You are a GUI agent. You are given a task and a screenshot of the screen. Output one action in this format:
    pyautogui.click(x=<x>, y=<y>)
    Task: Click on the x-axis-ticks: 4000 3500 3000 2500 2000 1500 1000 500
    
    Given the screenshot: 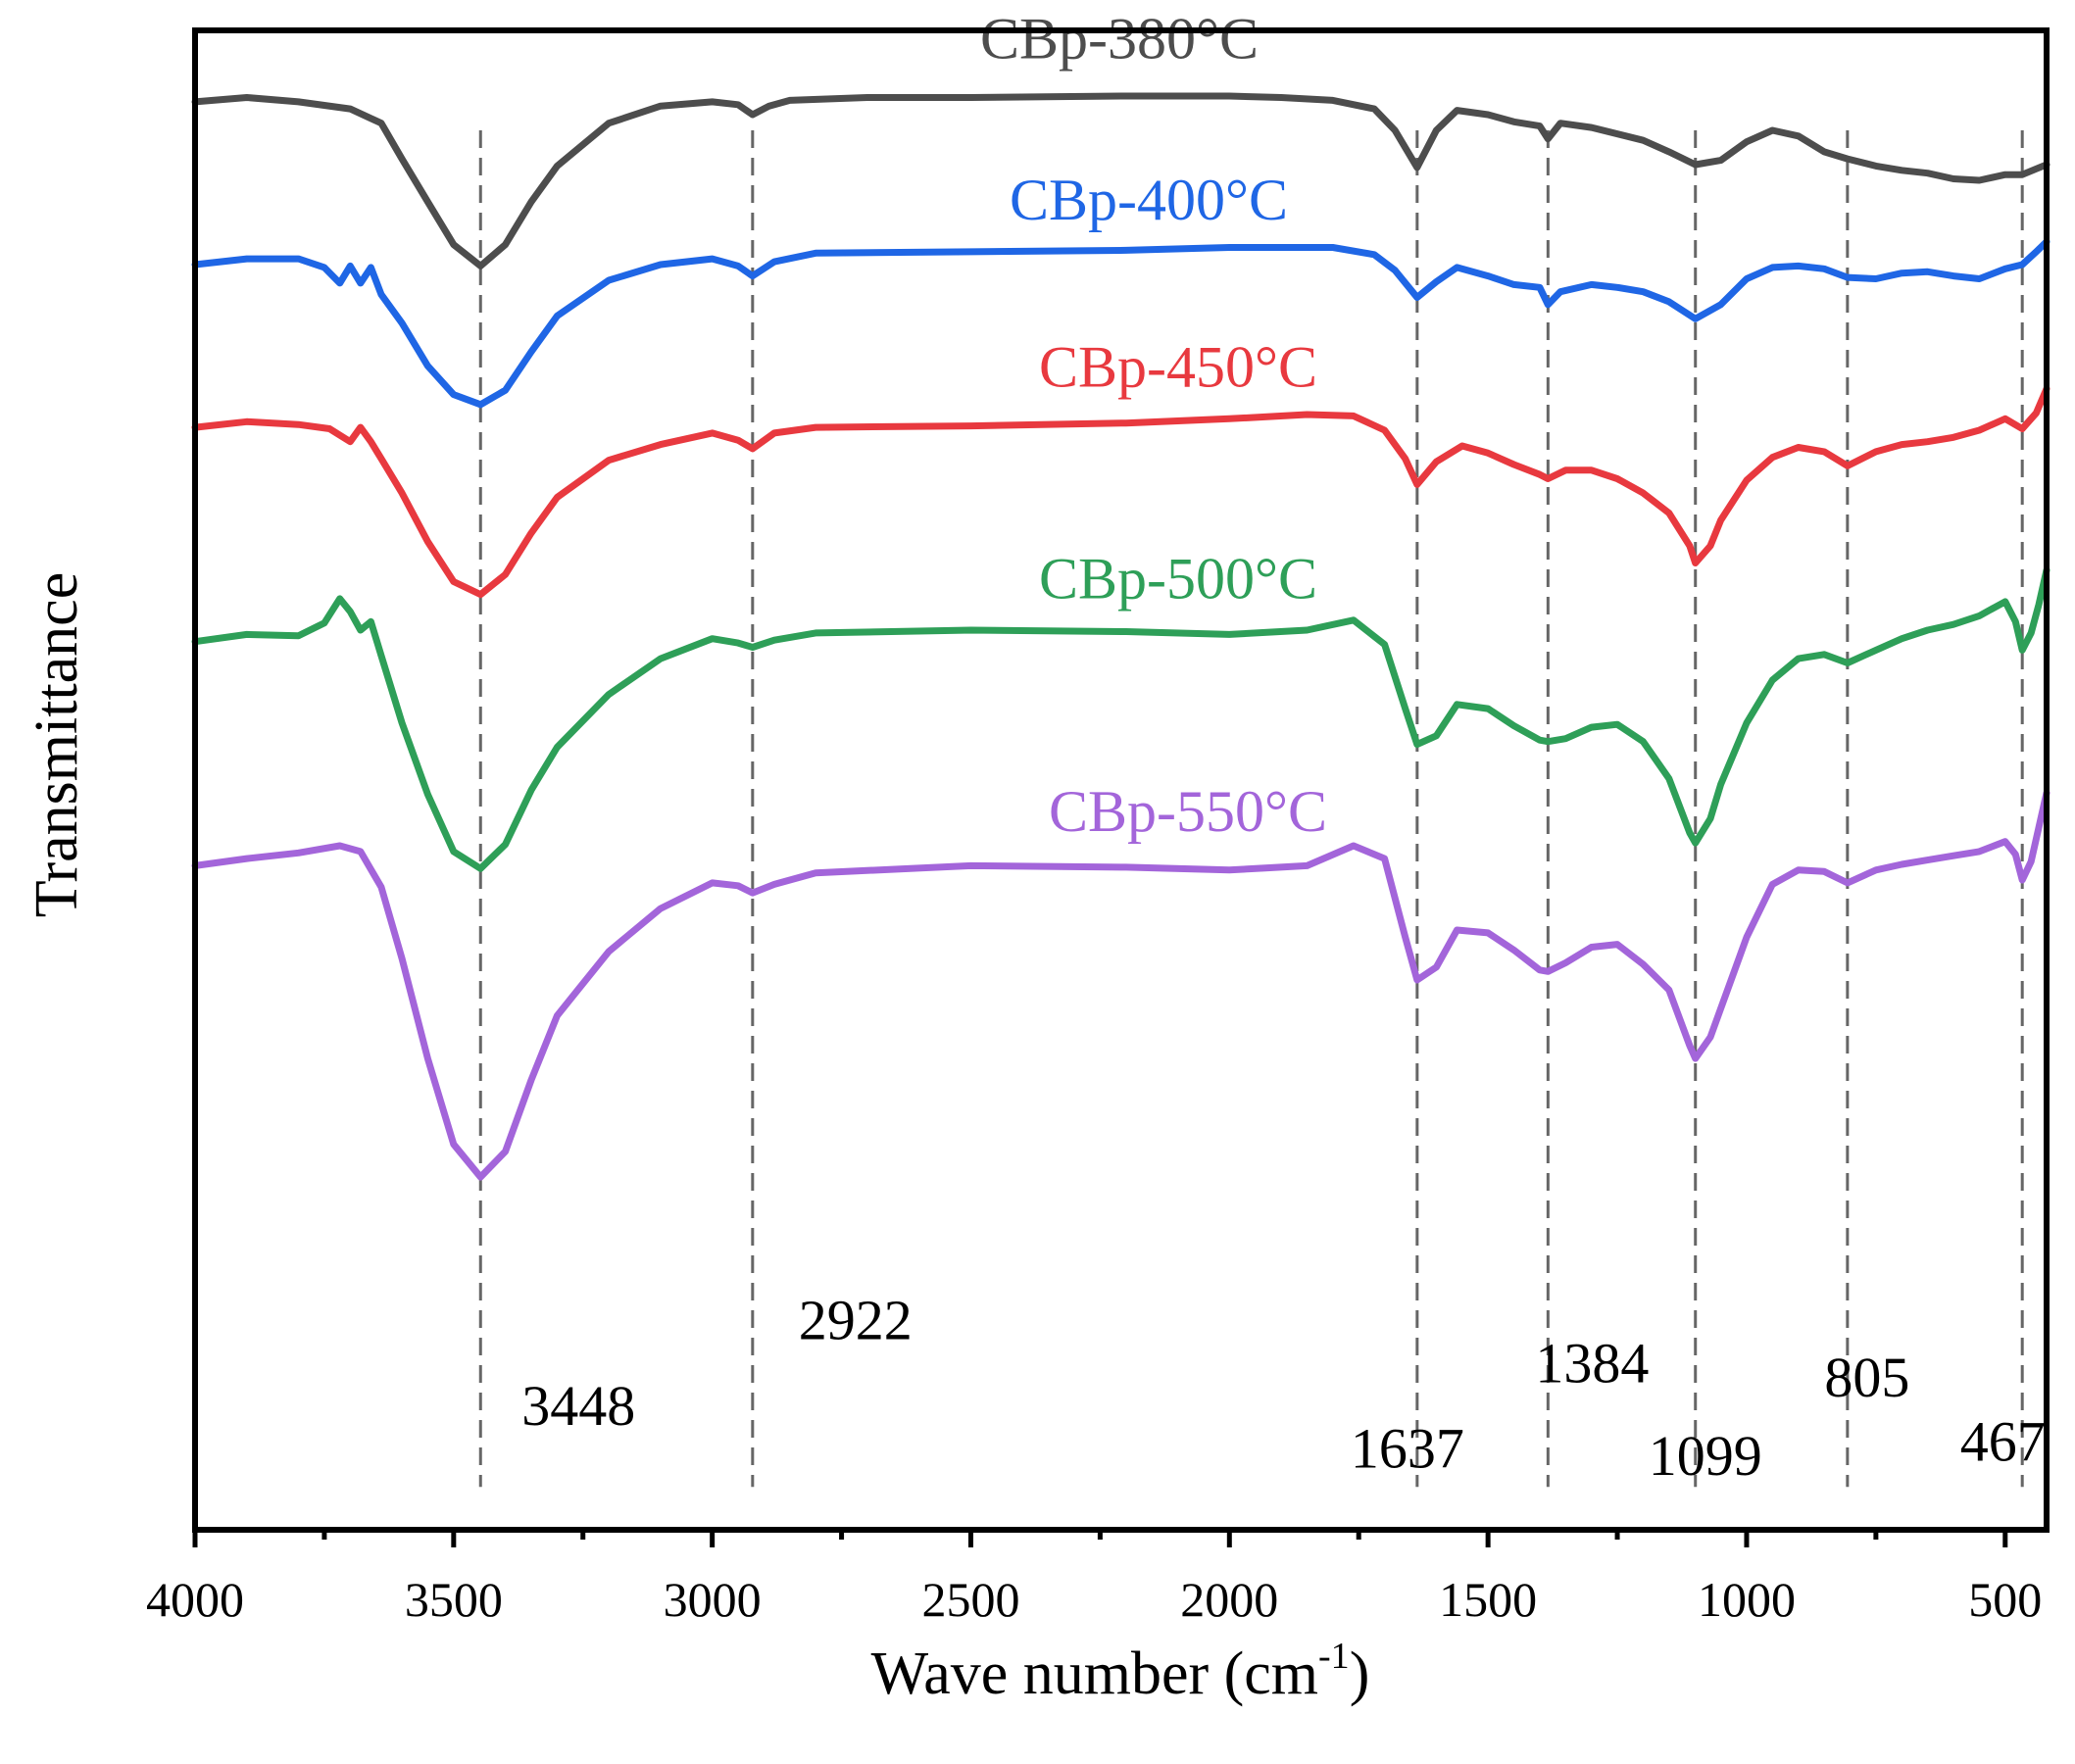 What is the action you would take?
    pyautogui.click(x=1094, y=1578)
    